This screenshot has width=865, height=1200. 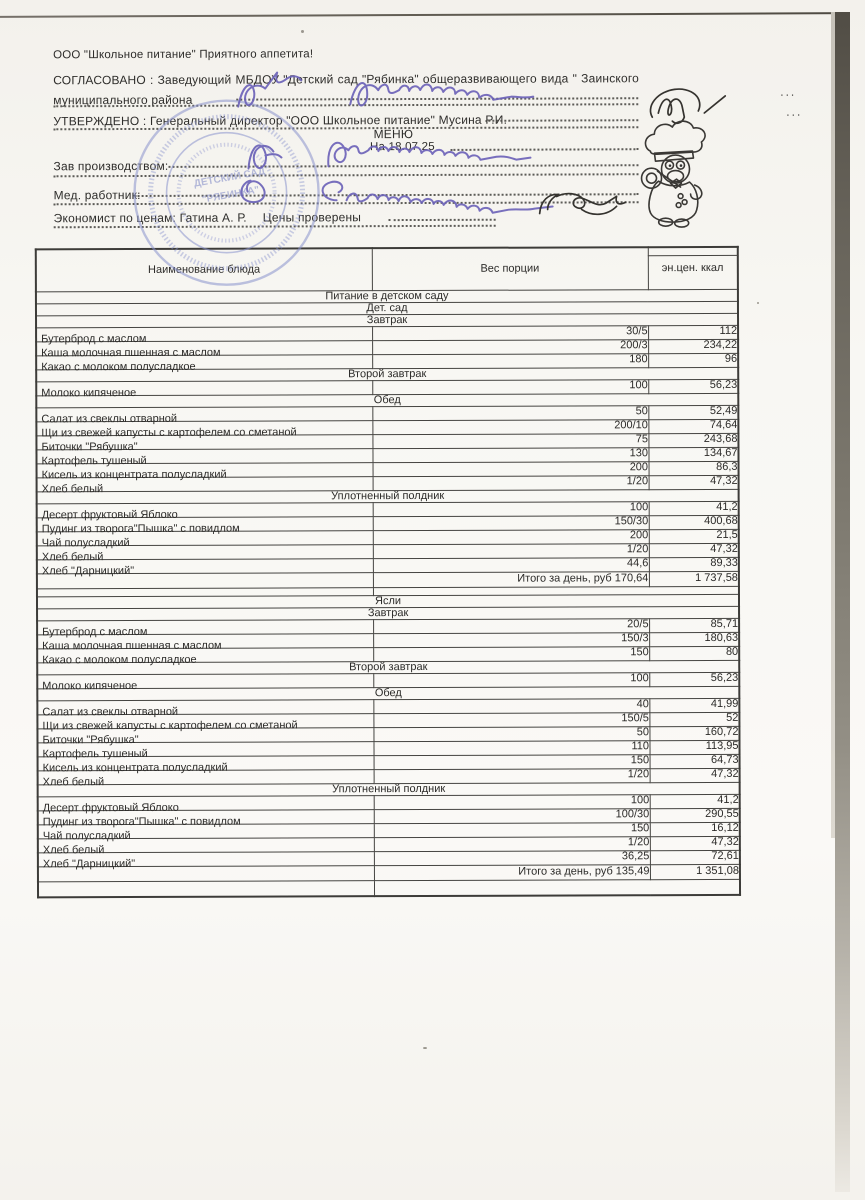 I want to click on dish-name: Чай полусладкий, so click(x=85, y=542).